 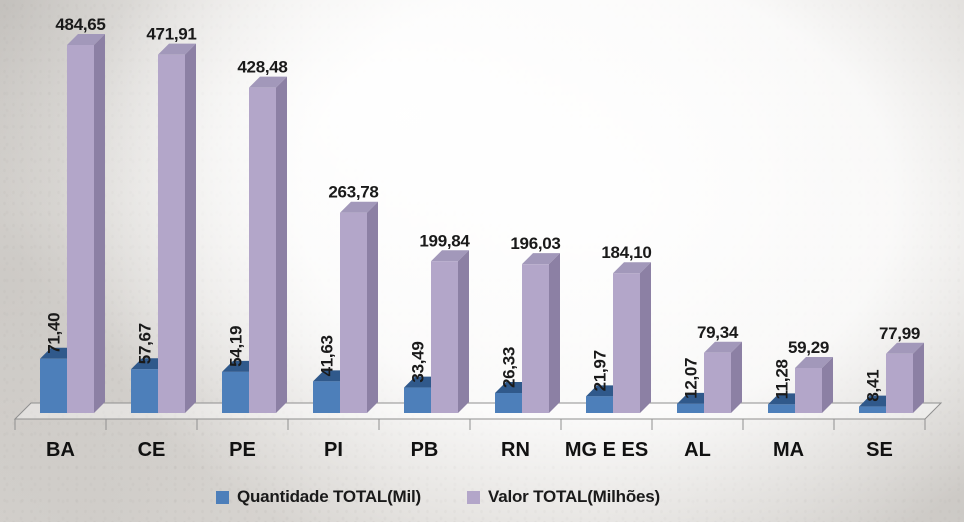 What do you see at coordinates (262, 67) in the screenshot?
I see `value-label-valor-PE: 428,48` at bounding box center [262, 67].